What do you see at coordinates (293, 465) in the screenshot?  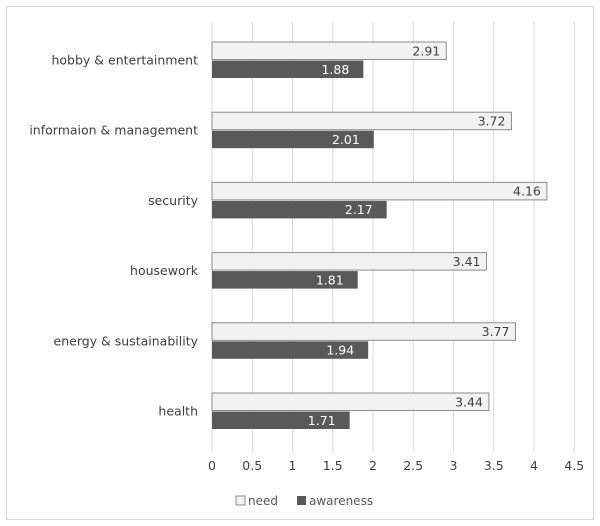 I see `x-tick-label: 1` at bounding box center [293, 465].